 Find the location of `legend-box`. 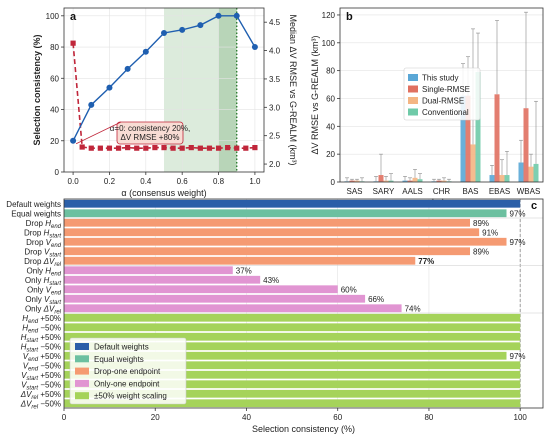

legend-box is located at coordinates (128, 371).